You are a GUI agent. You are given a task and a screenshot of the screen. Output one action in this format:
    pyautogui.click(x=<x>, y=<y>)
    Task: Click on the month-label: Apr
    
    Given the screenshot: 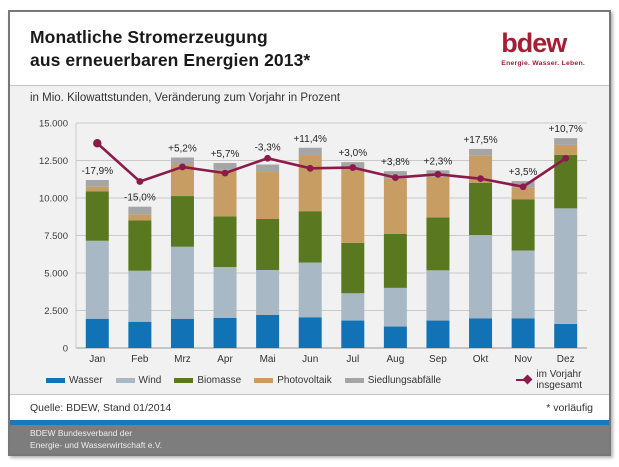 What is the action you would take?
    pyautogui.click(x=225, y=359)
    